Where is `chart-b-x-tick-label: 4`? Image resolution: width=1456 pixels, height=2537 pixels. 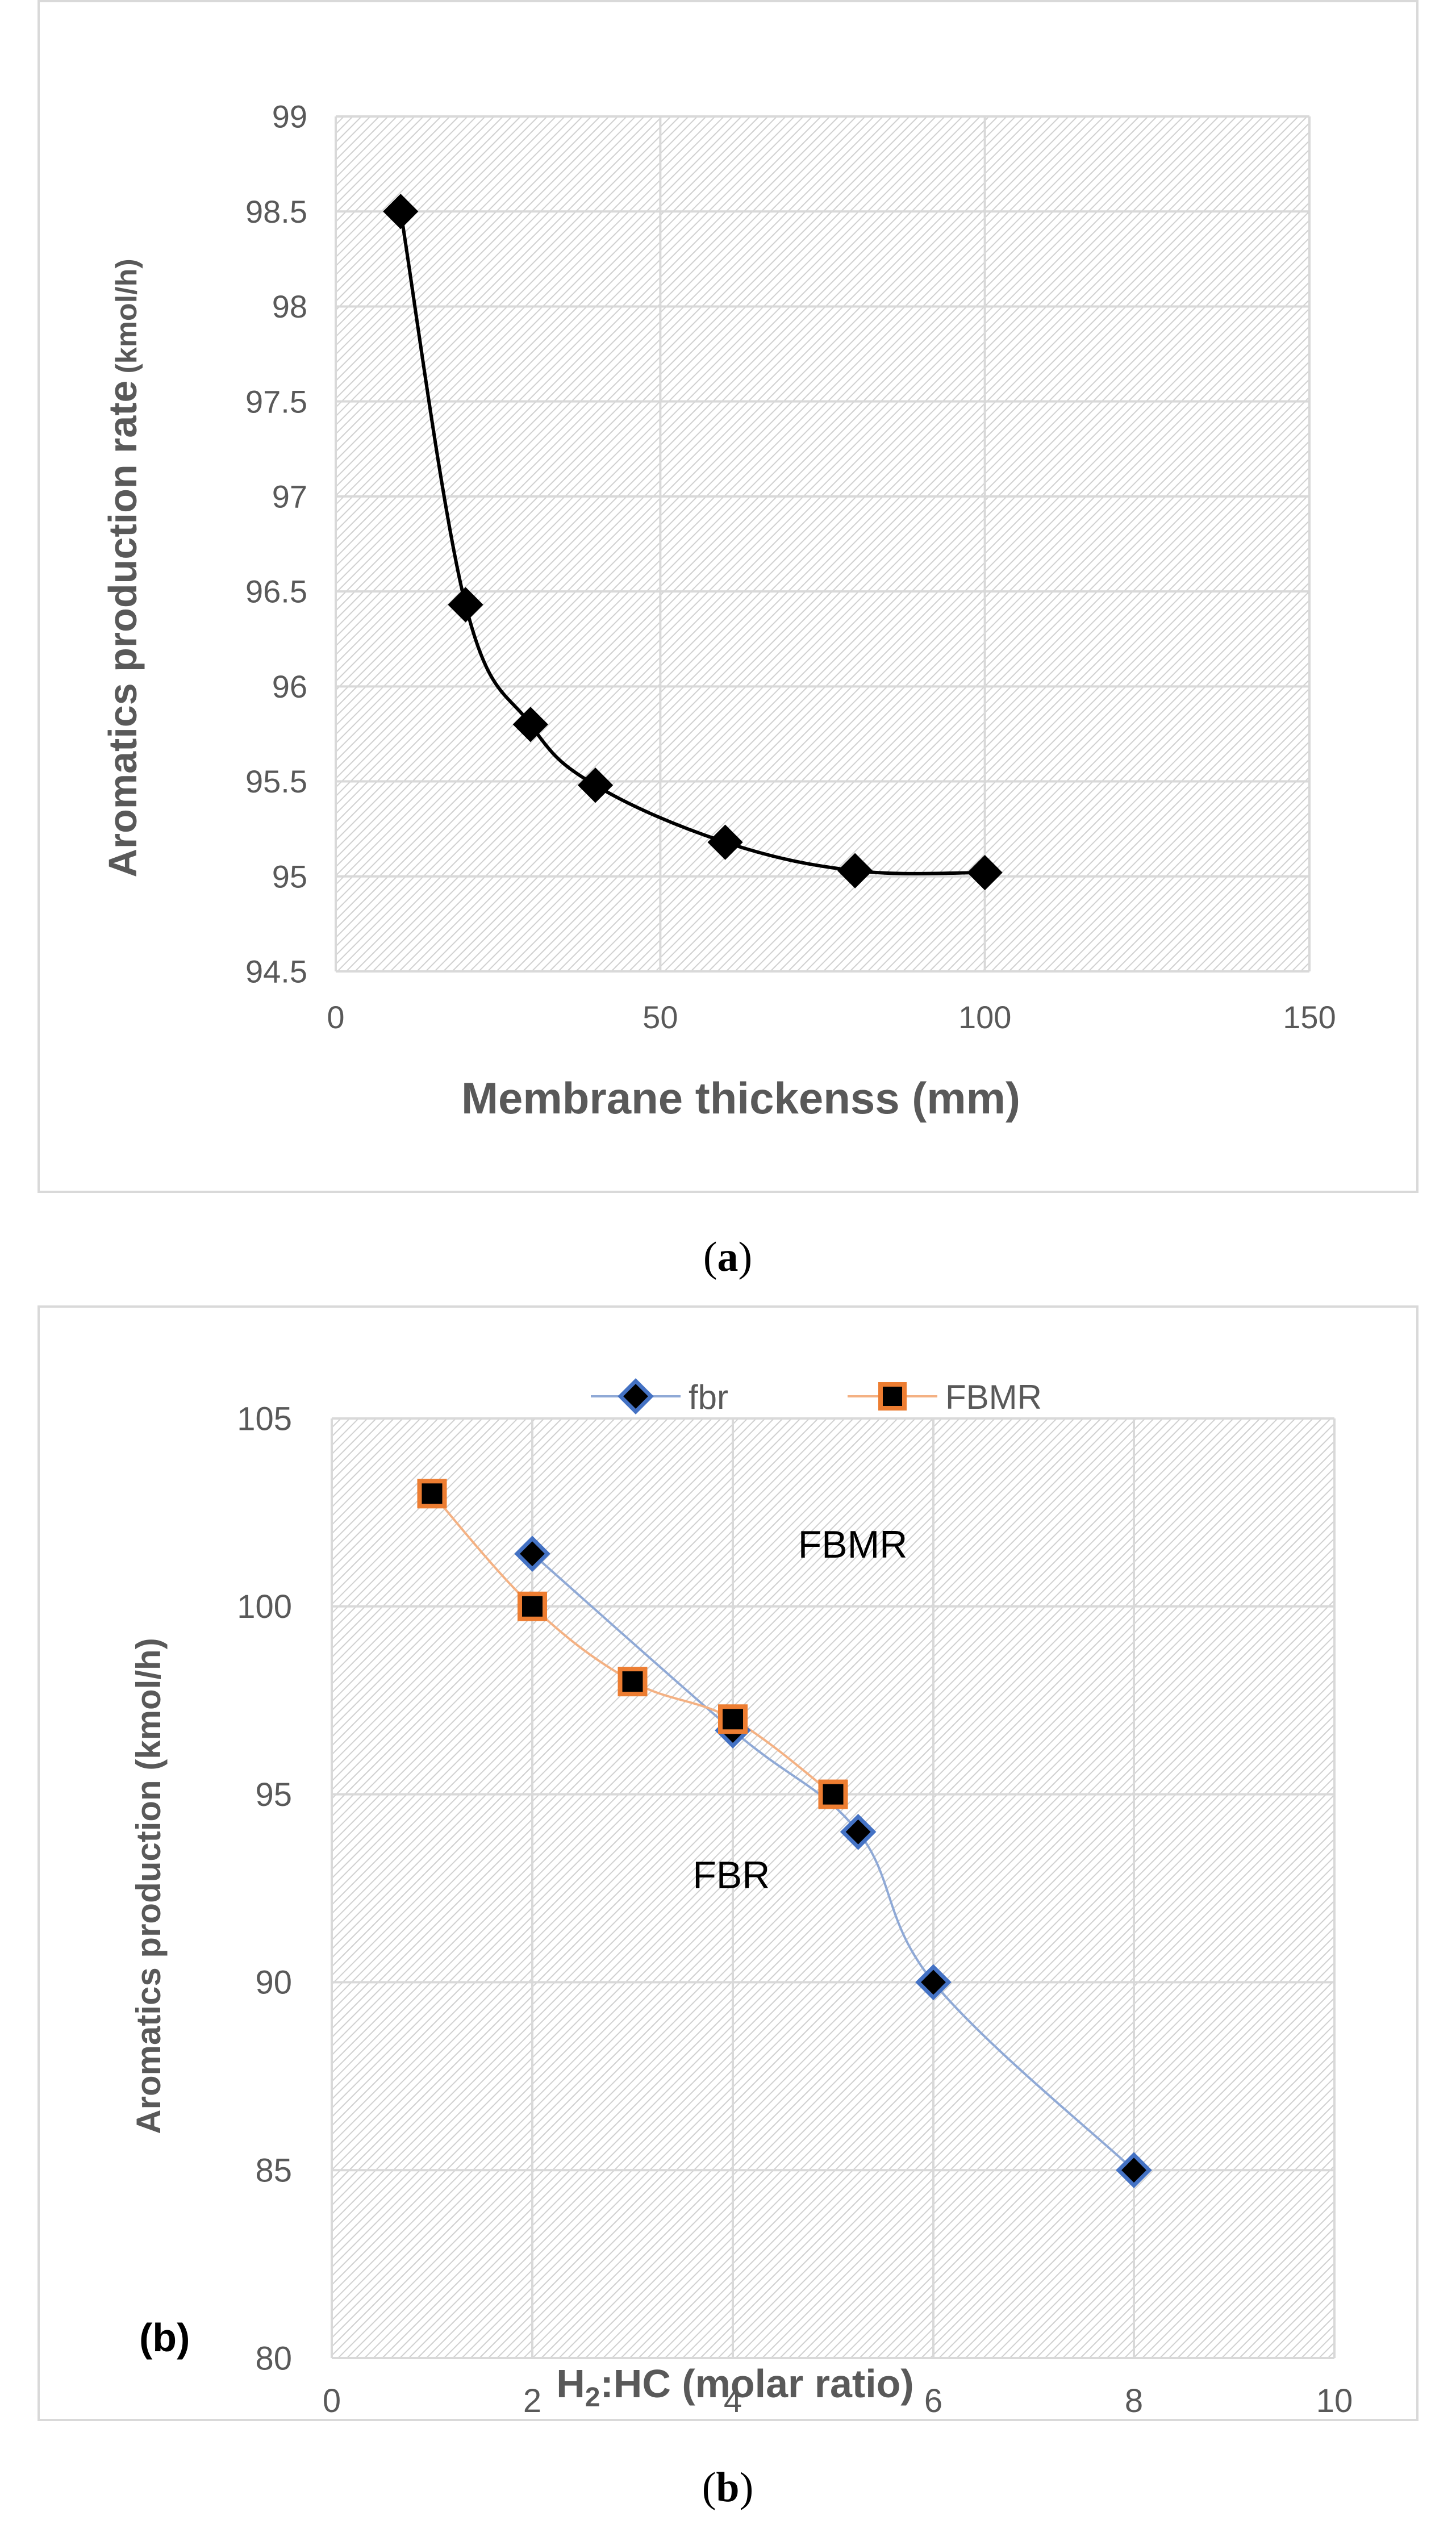
chart-b-x-tick-label: 4 is located at coordinates (733, 2400).